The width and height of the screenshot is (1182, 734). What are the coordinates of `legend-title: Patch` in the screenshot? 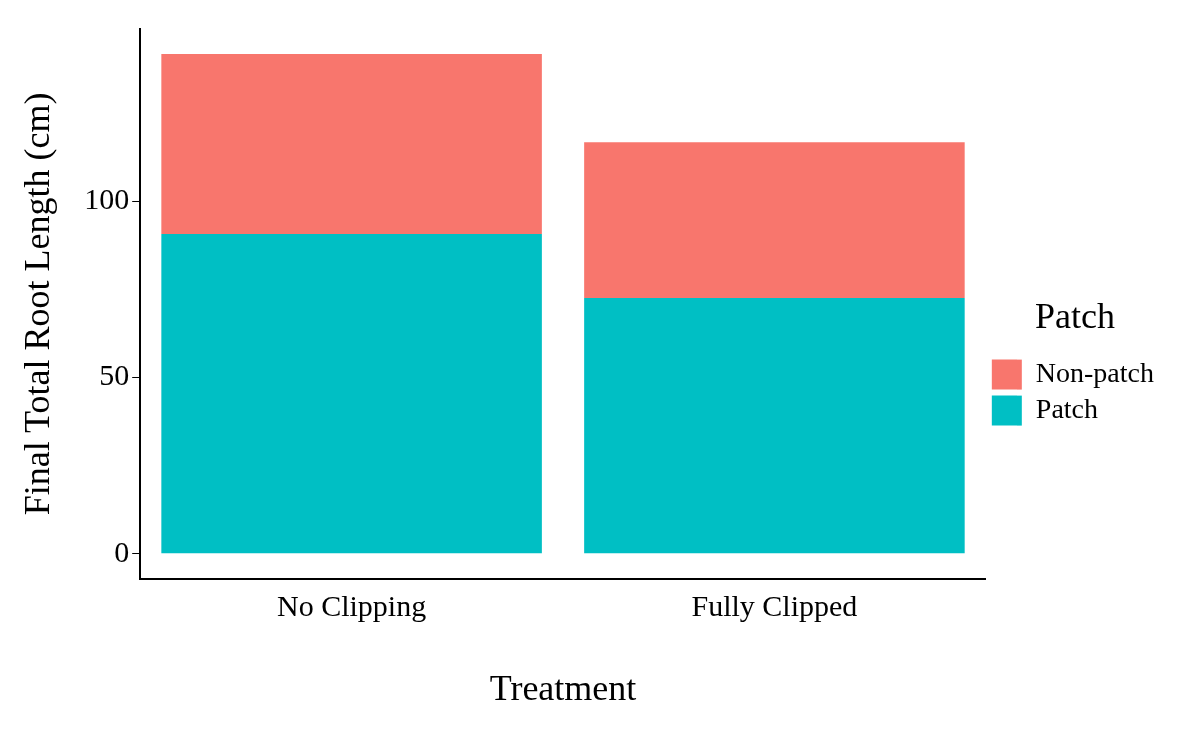 It's located at (1074, 315).